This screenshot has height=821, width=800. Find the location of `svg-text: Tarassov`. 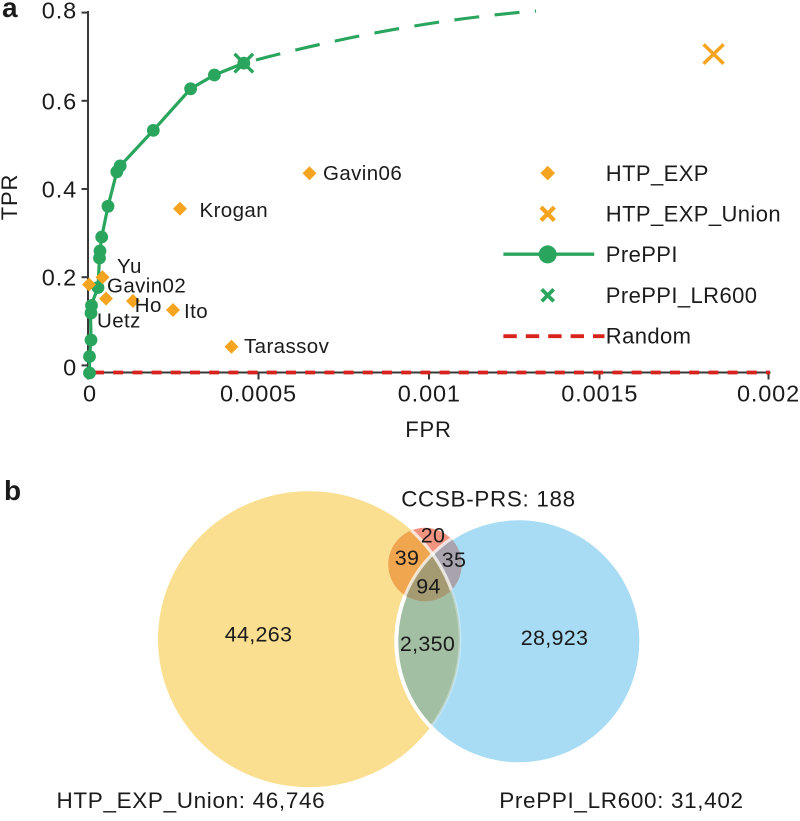

svg-text: Tarassov is located at coordinates (287, 346).